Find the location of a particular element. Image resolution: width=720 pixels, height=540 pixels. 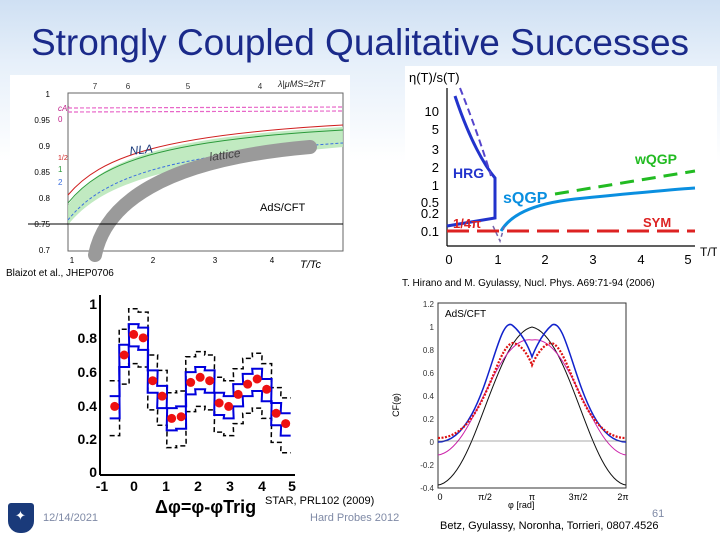

top-axis-ticks: 7 6 5 4 is located at coordinates (178, 86).